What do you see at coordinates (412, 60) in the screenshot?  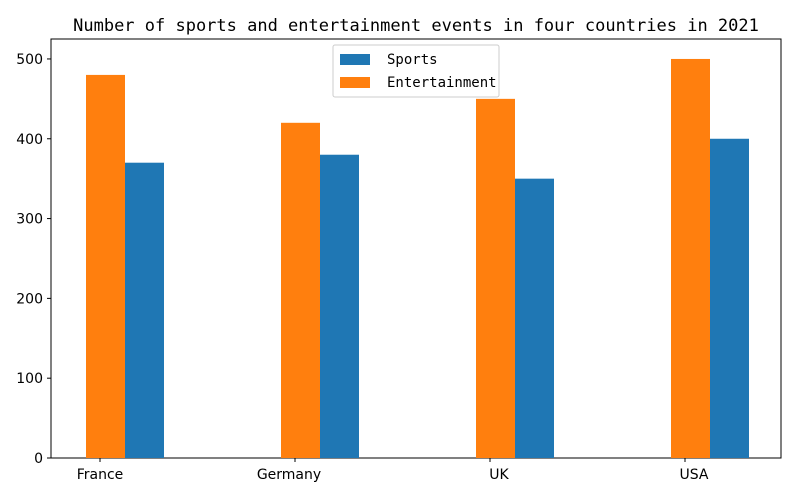 I see `legend-label-sports: Sports` at bounding box center [412, 60].